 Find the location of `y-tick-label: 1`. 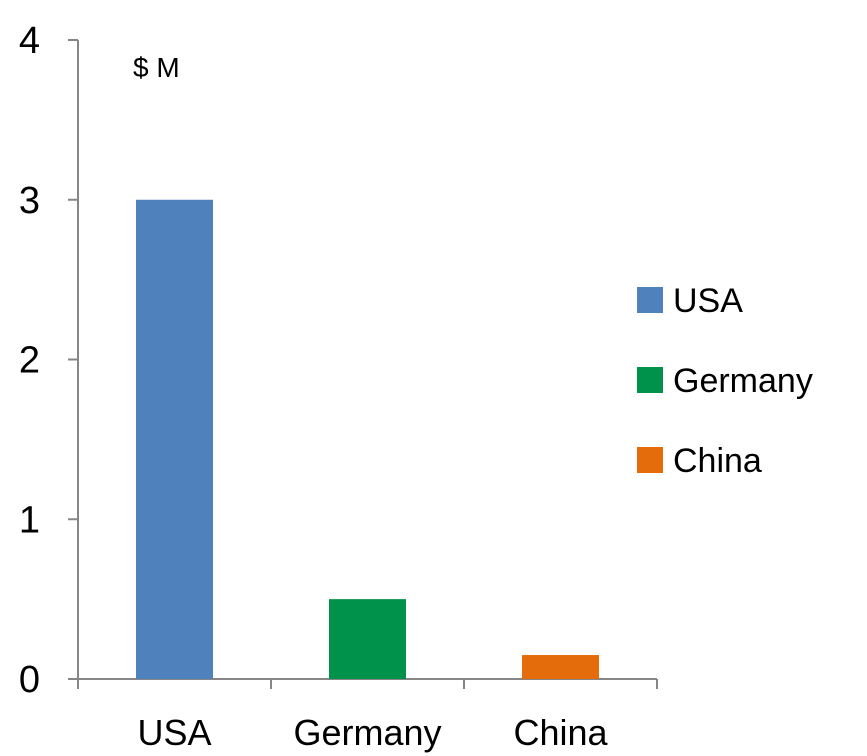

y-tick-label: 1 is located at coordinates (29, 520).